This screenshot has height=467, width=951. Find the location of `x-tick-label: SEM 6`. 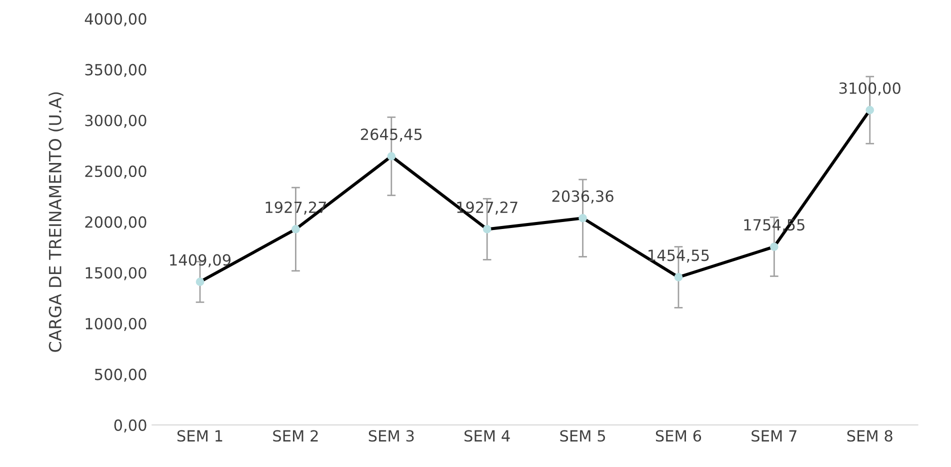

x-tick-label: SEM 6 is located at coordinates (679, 436).